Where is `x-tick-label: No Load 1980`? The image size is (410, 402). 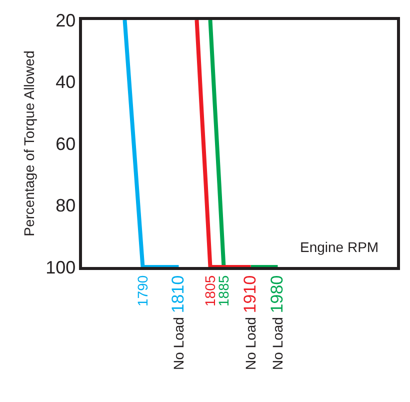
x-tick-label: No Load 1980 is located at coordinates (276, 322).